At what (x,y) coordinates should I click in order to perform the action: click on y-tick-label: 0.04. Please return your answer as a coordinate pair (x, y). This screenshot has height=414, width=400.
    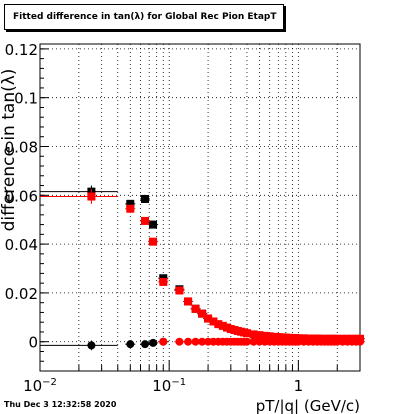
    Looking at the image, I should click on (21, 245).